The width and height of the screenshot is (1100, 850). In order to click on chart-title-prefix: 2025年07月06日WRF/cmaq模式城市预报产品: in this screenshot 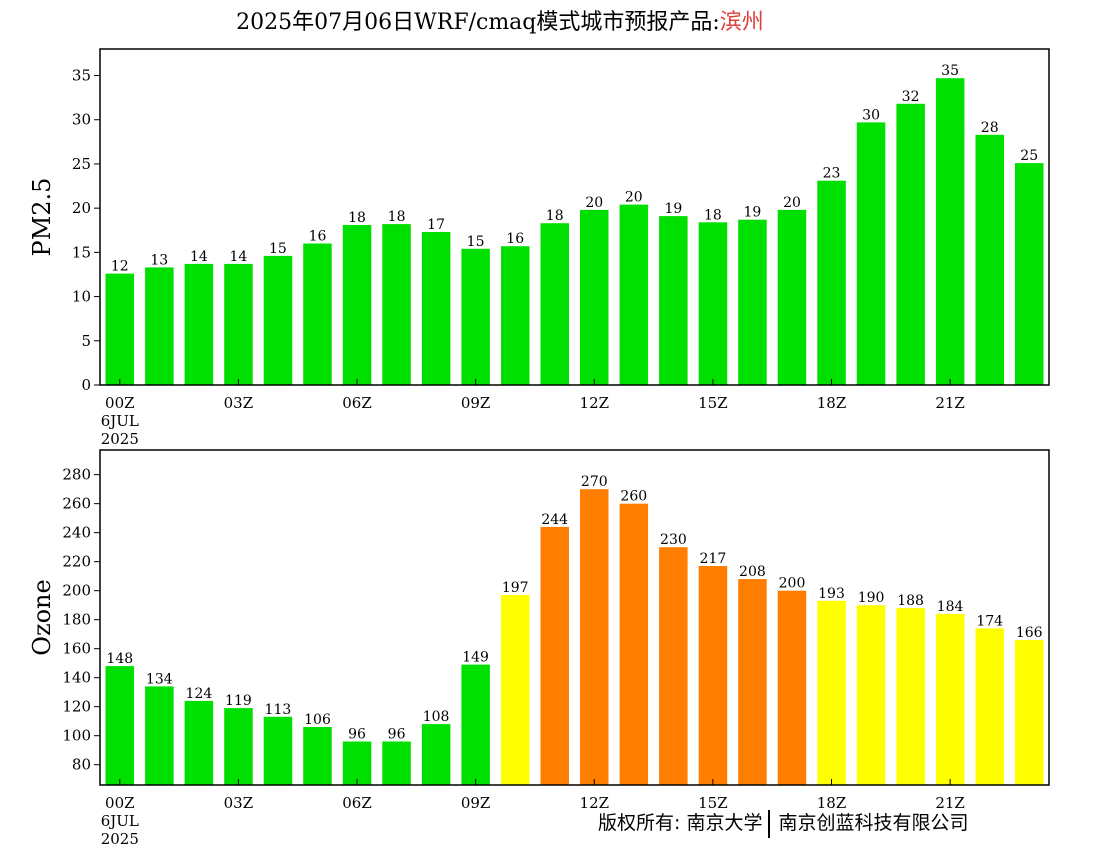, I will do `click(478, 22)`.